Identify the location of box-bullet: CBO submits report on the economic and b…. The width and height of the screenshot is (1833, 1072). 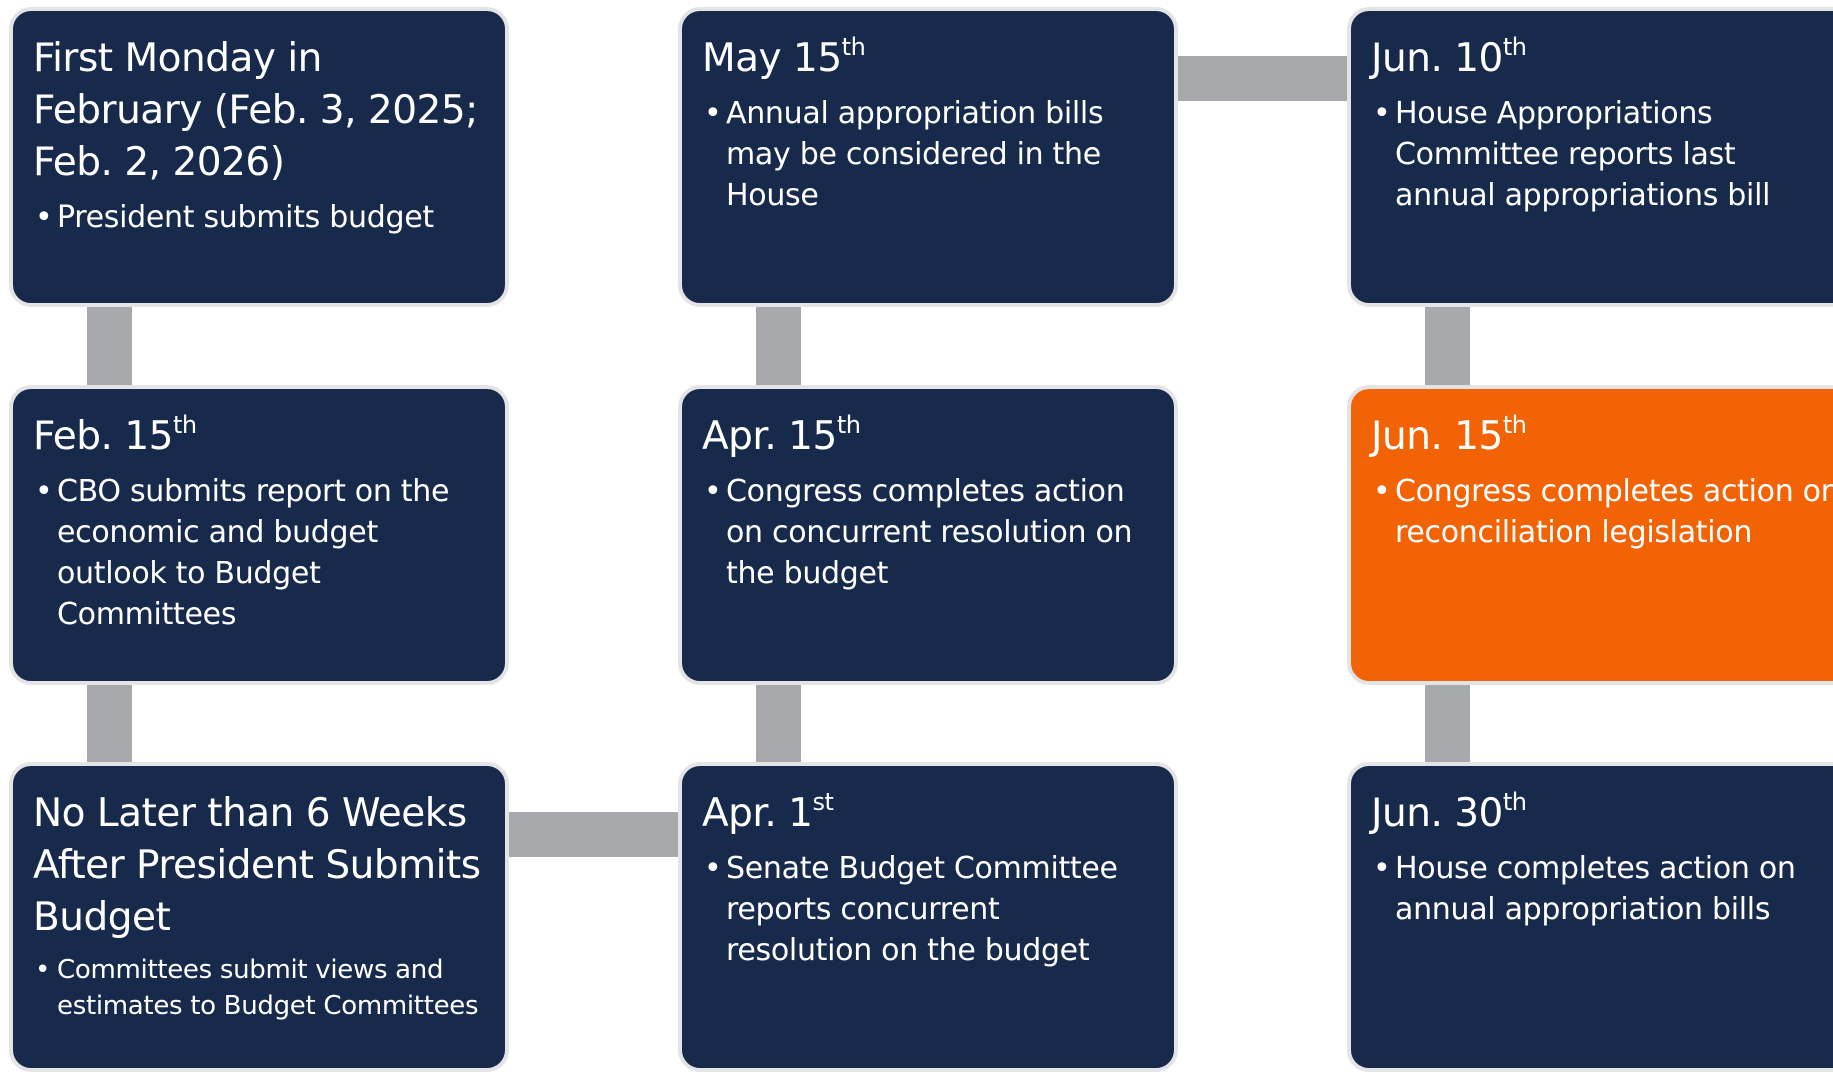
(259, 553).